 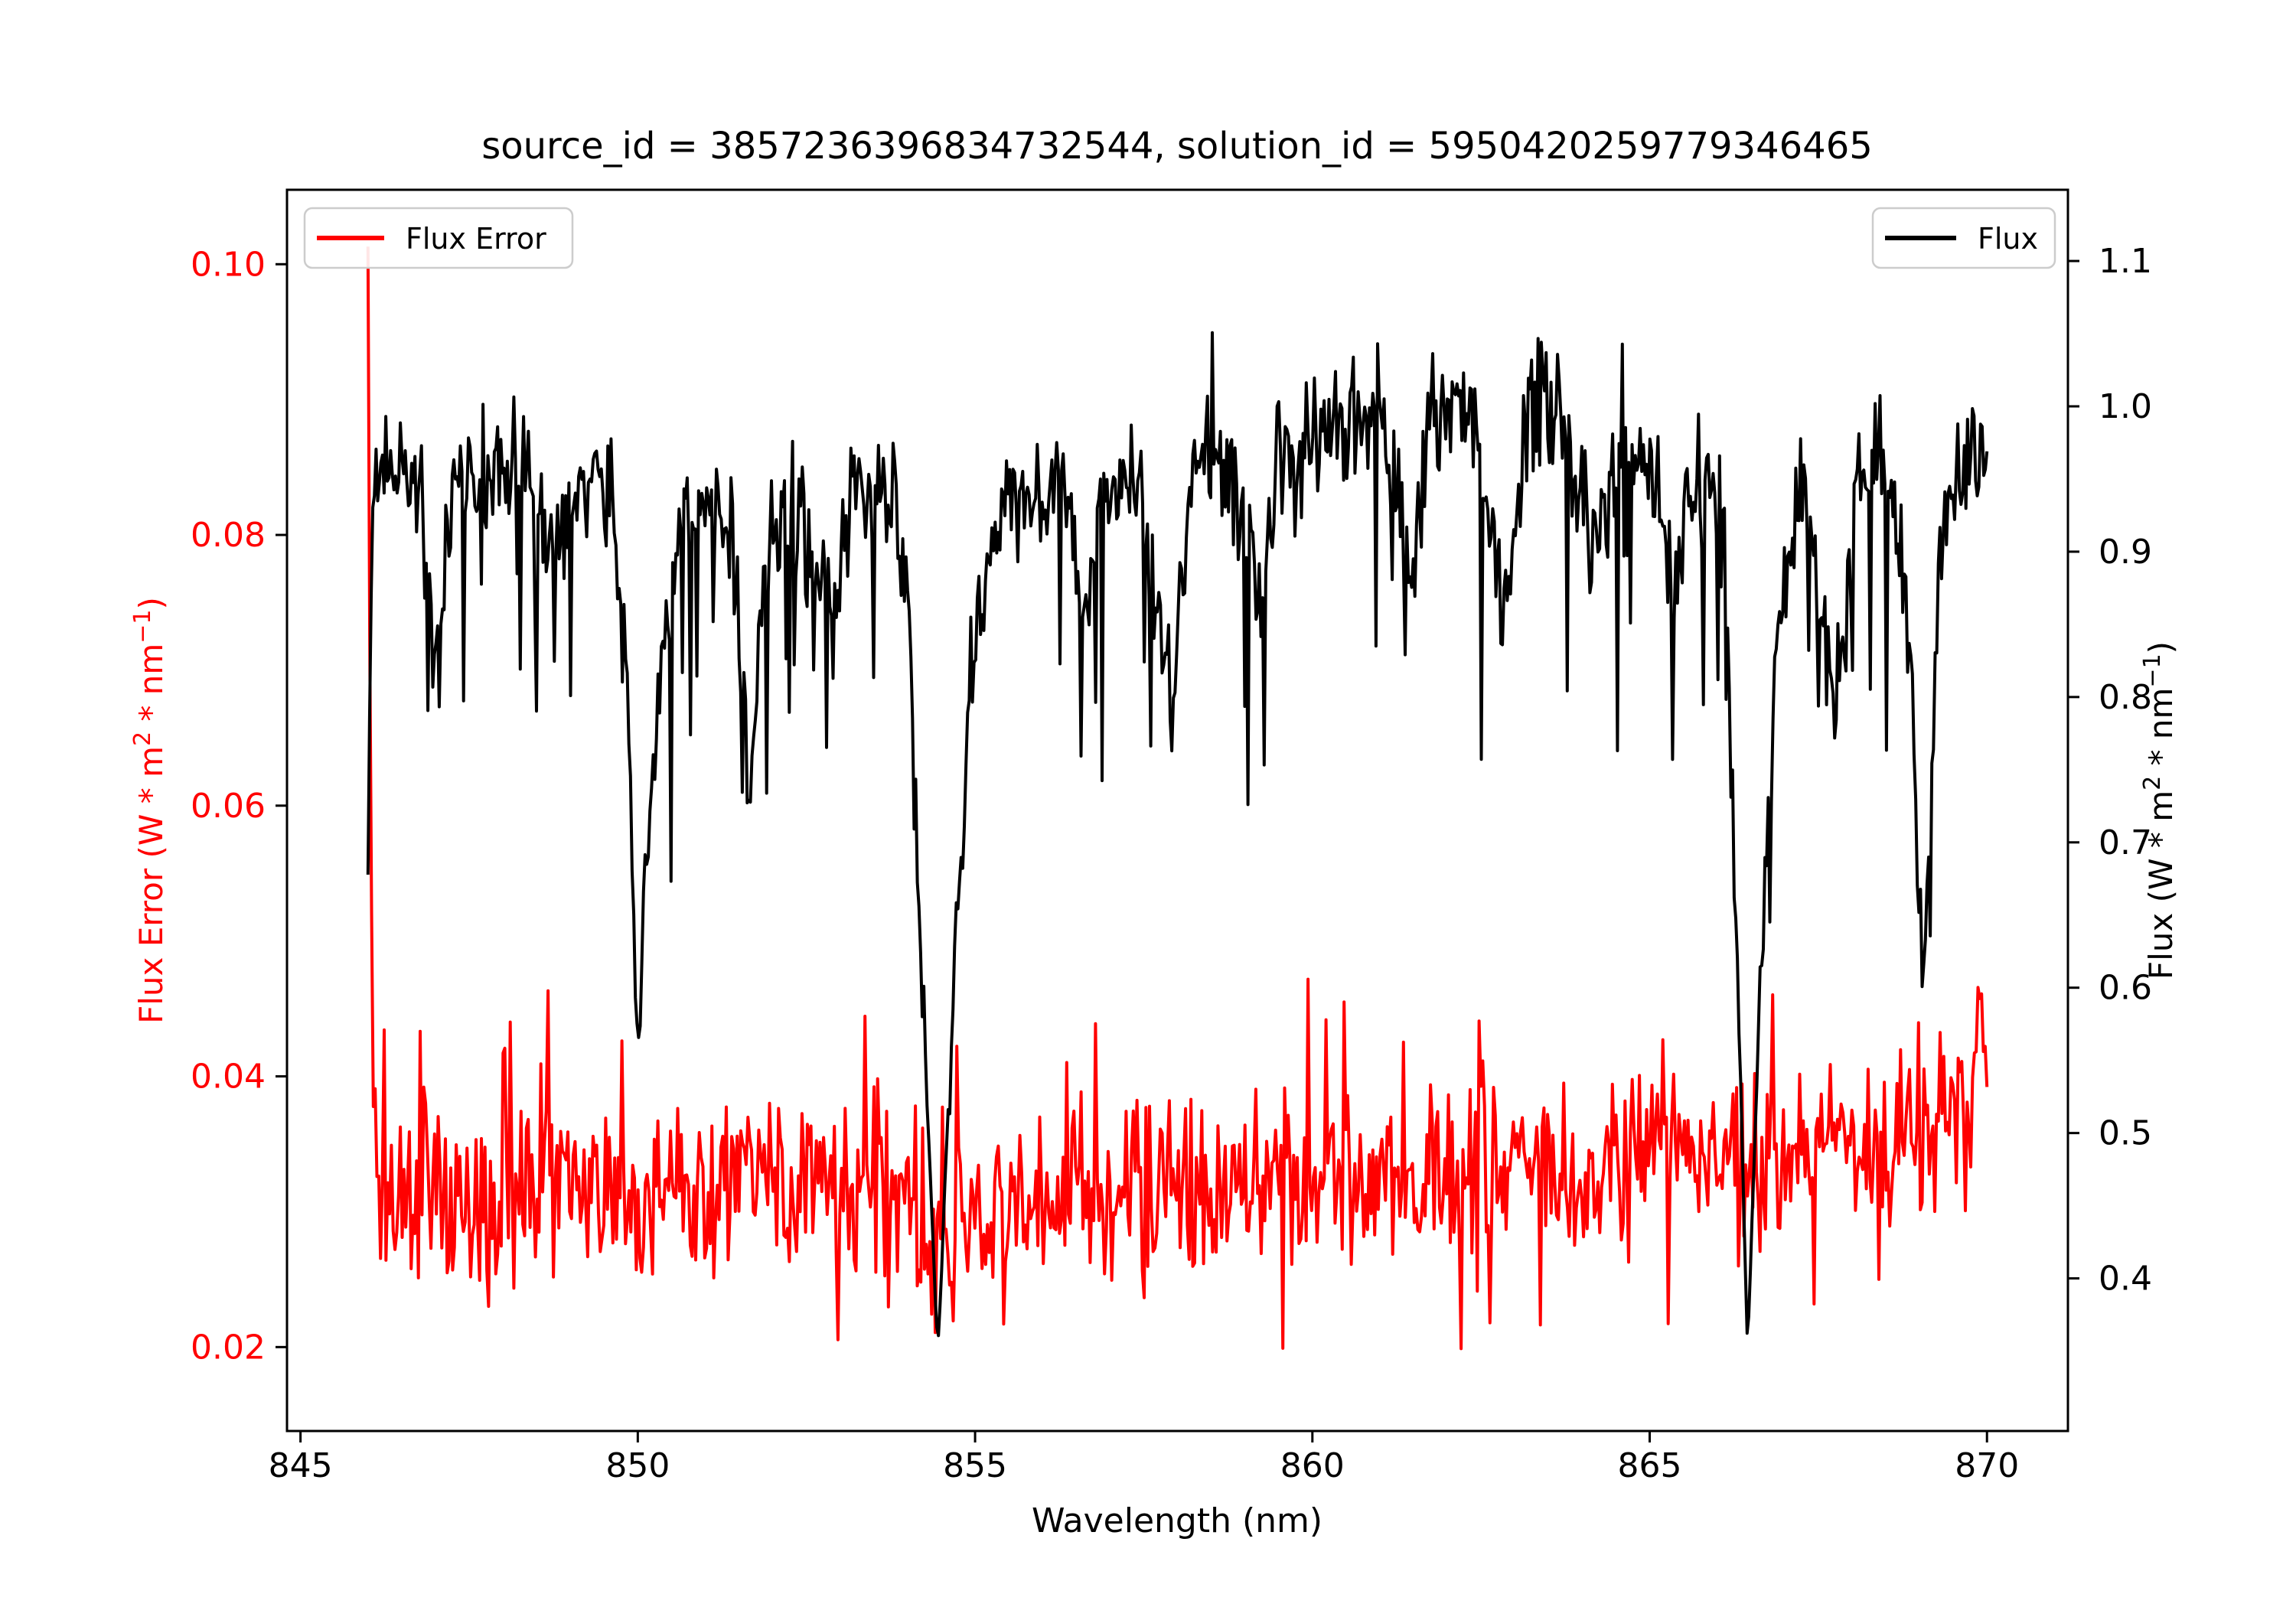 What do you see at coordinates (637, 1465) in the screenshot?
I see `x-tick-label: 850` at bounding box center [637, 1465].